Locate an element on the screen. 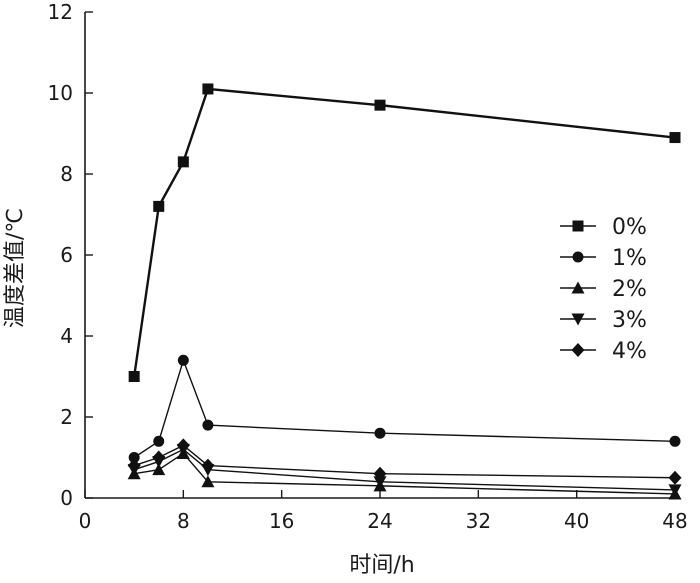 The image size is (700, 583). series-3% is located at coordinates (404, 470).